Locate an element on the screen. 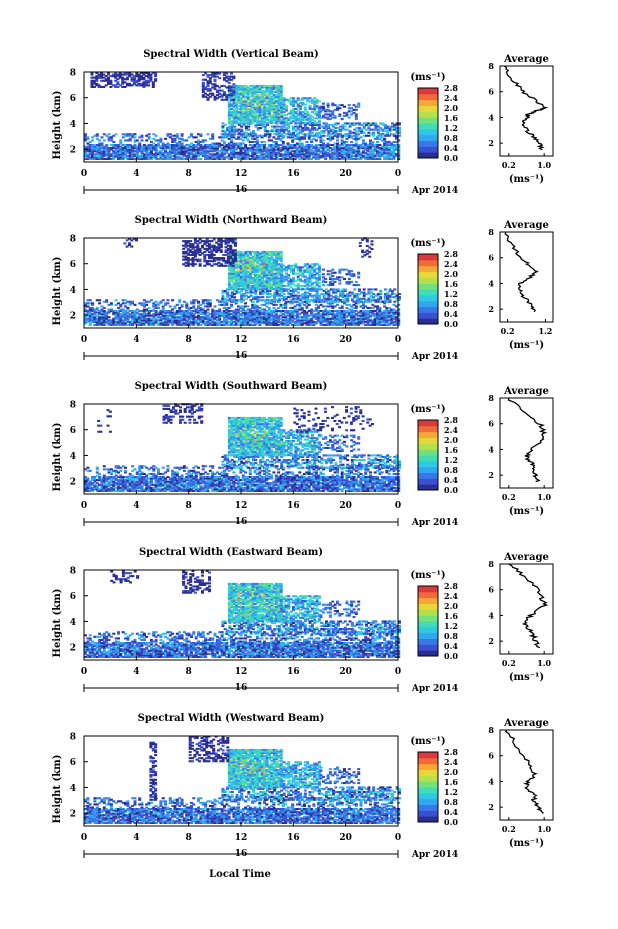 The width and height of the screenshot is (618, 929). colorbar-segment is located at coordinates (428, 108).